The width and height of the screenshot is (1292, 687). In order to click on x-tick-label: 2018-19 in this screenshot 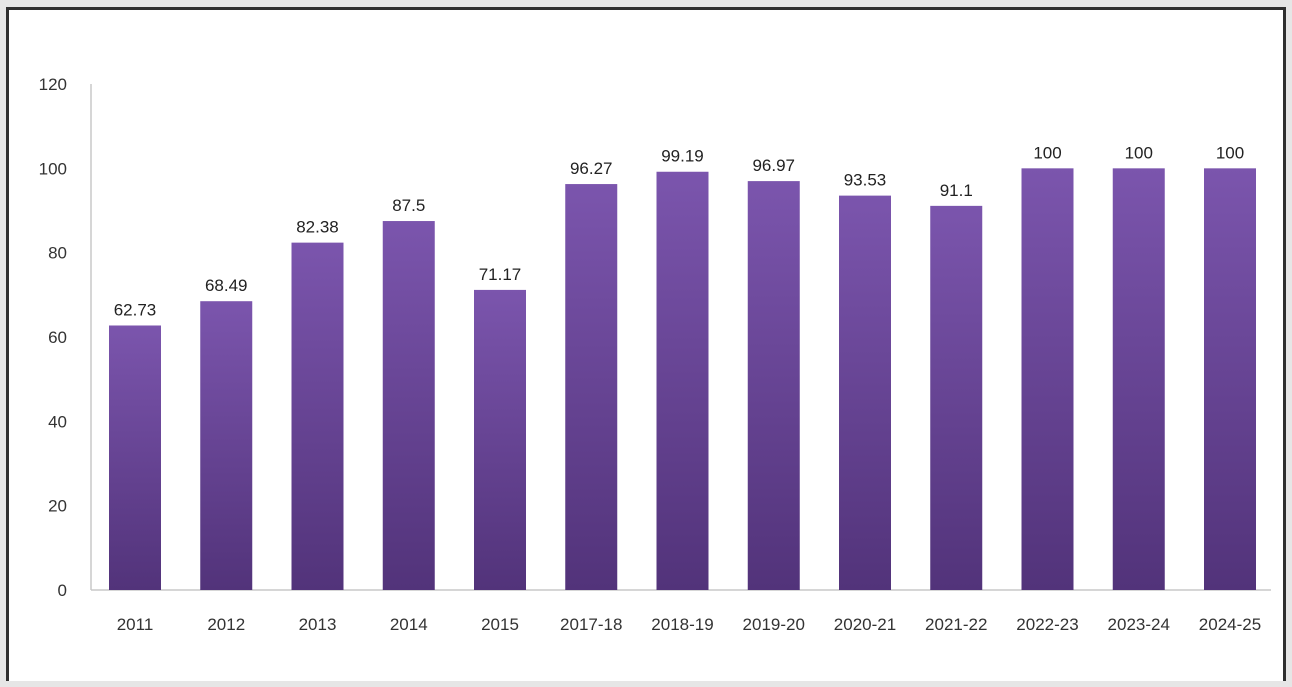, I will do `click(682, 624)`.